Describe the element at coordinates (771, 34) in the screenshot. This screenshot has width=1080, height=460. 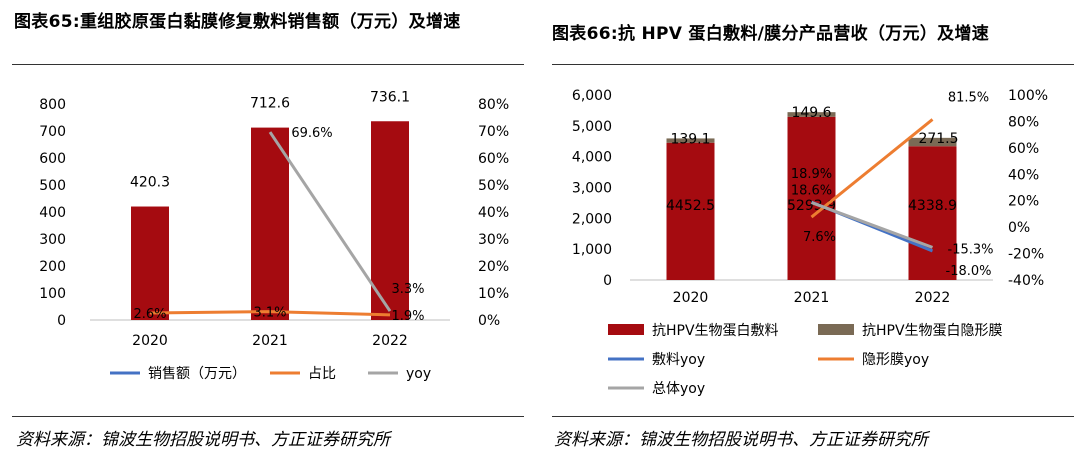
I see `chart-title: 图表66:抗 HPV 蛋白敷料/膜分产品营收（万元）及增速` at that location.